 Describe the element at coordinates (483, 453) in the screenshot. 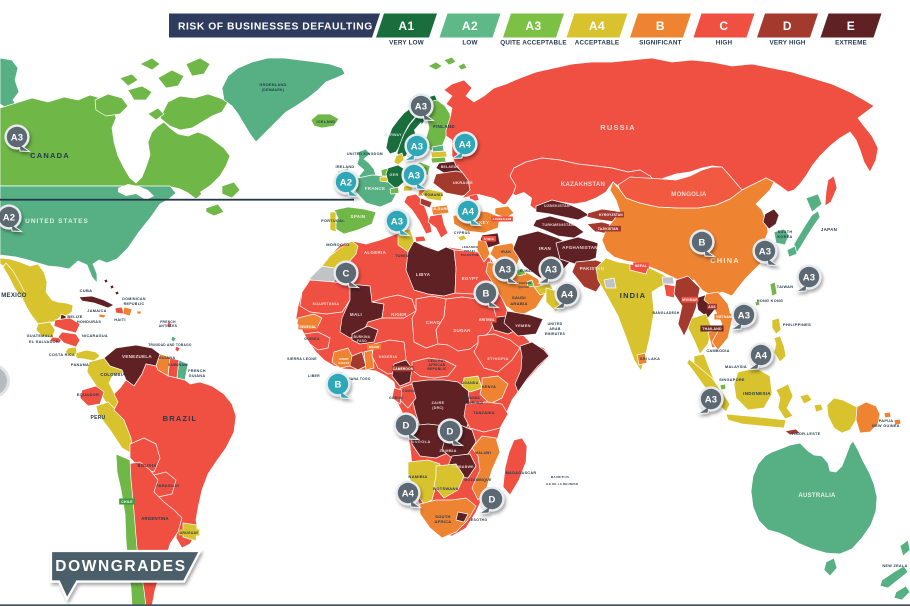

I see `svg-text: MALAWI` at that location.